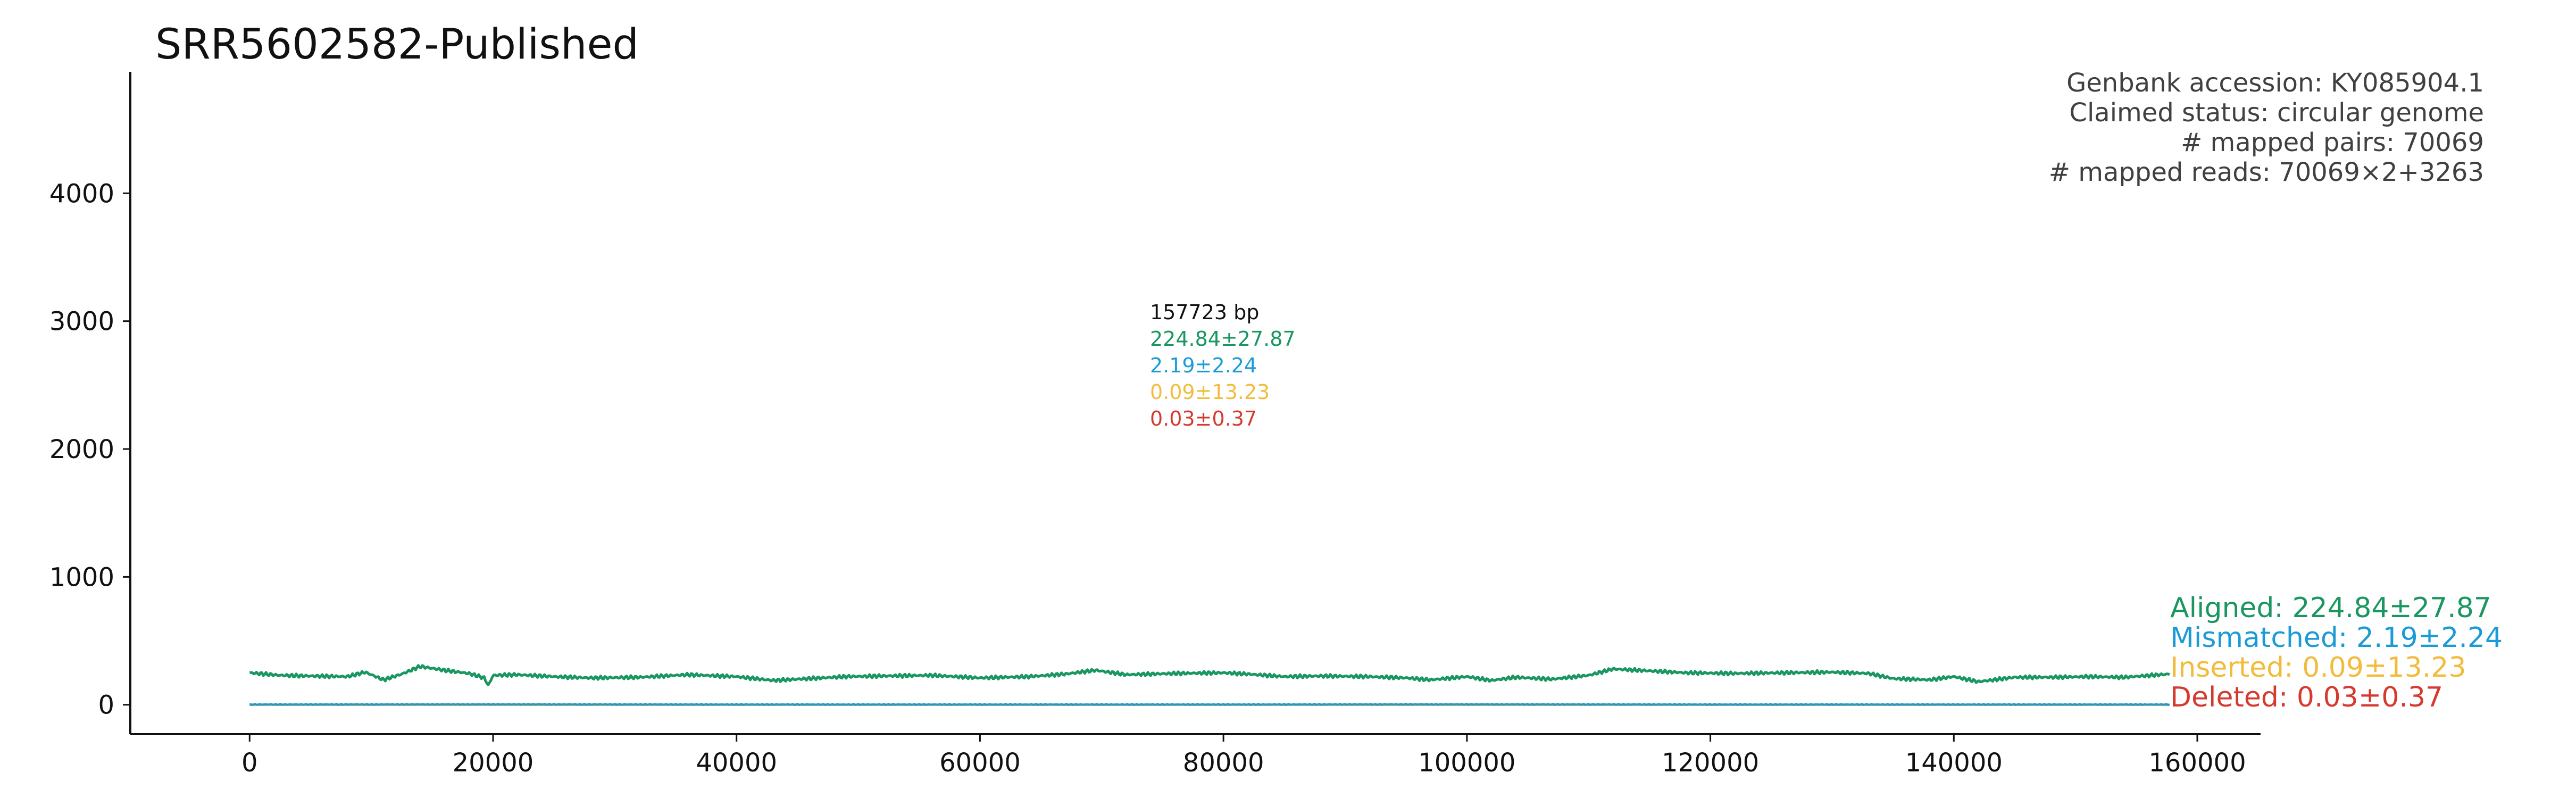  Describe the element at coordinates (1210, 704) in the screenshot. I see `series-line-mismatched` at that location.